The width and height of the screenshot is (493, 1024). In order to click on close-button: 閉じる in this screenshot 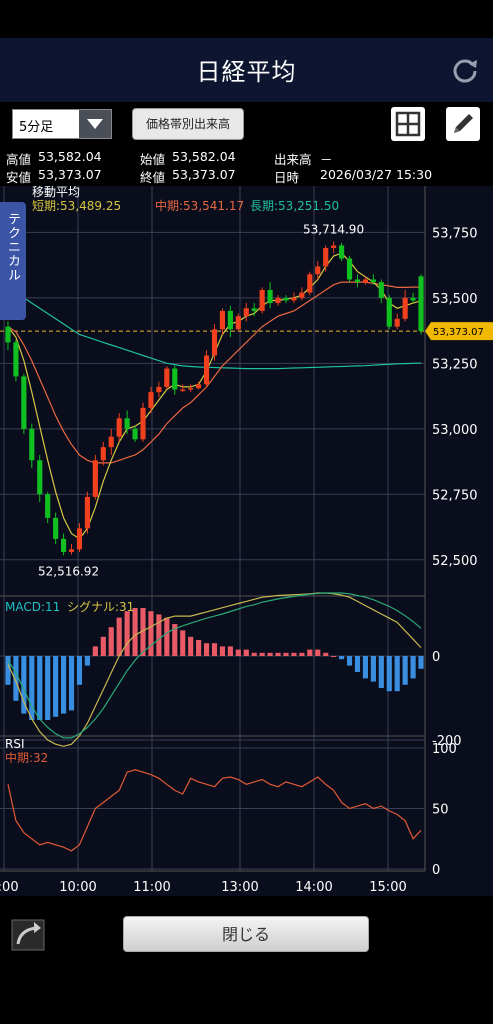, I will do `click(246, 934)`.